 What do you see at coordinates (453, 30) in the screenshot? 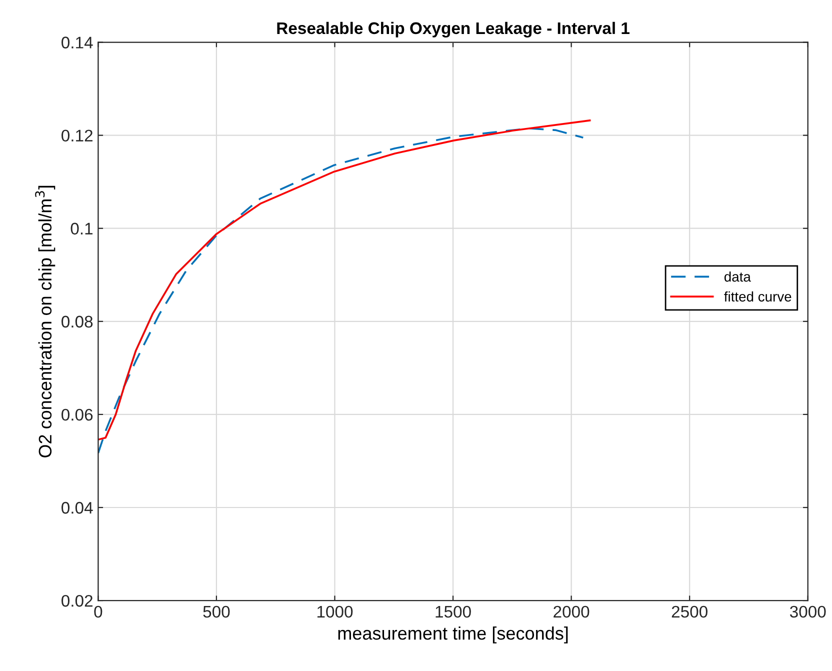
I see `chart-title: Resealable Chip Oxygen Leakage - Interval 1` at bounding box center [453, 30].